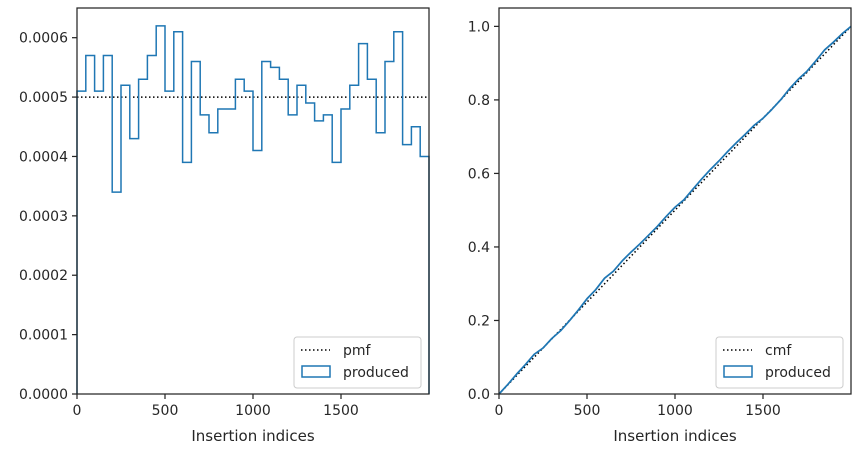 This screenshot has width=861, height=453. I want to click on pmf-legend: pmf produced, so click(357, 362).